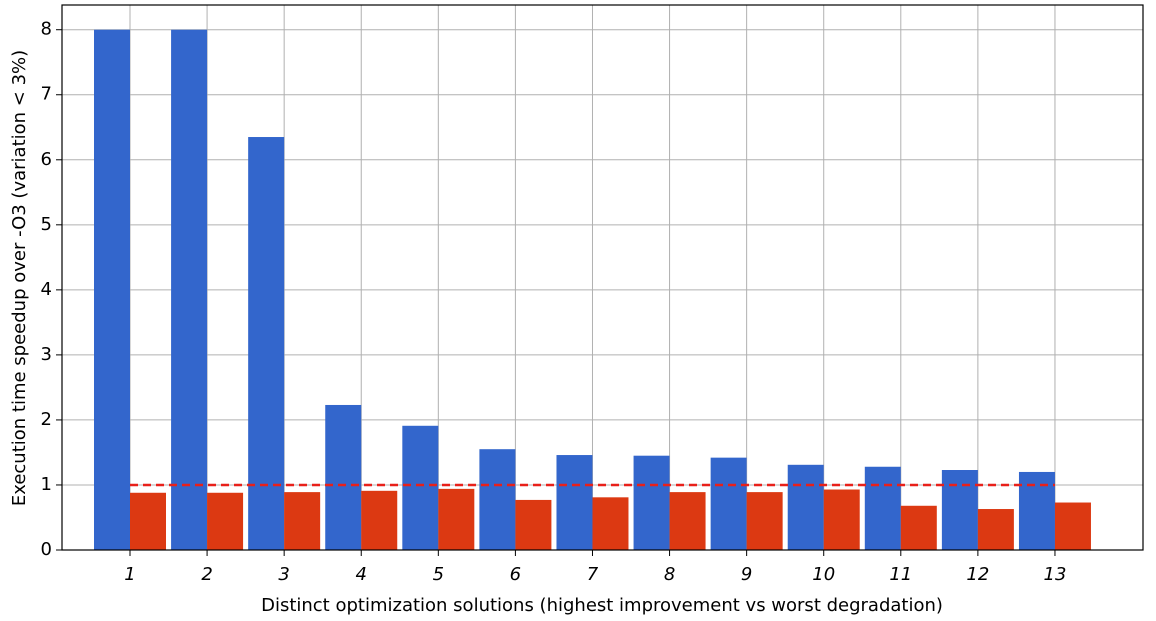 Image resolution: width=1156 pixels, height=621 pixels. Describe the element at coordinates (823, 574) in the screenshot. I see `x-tick-label: 10` at that location.